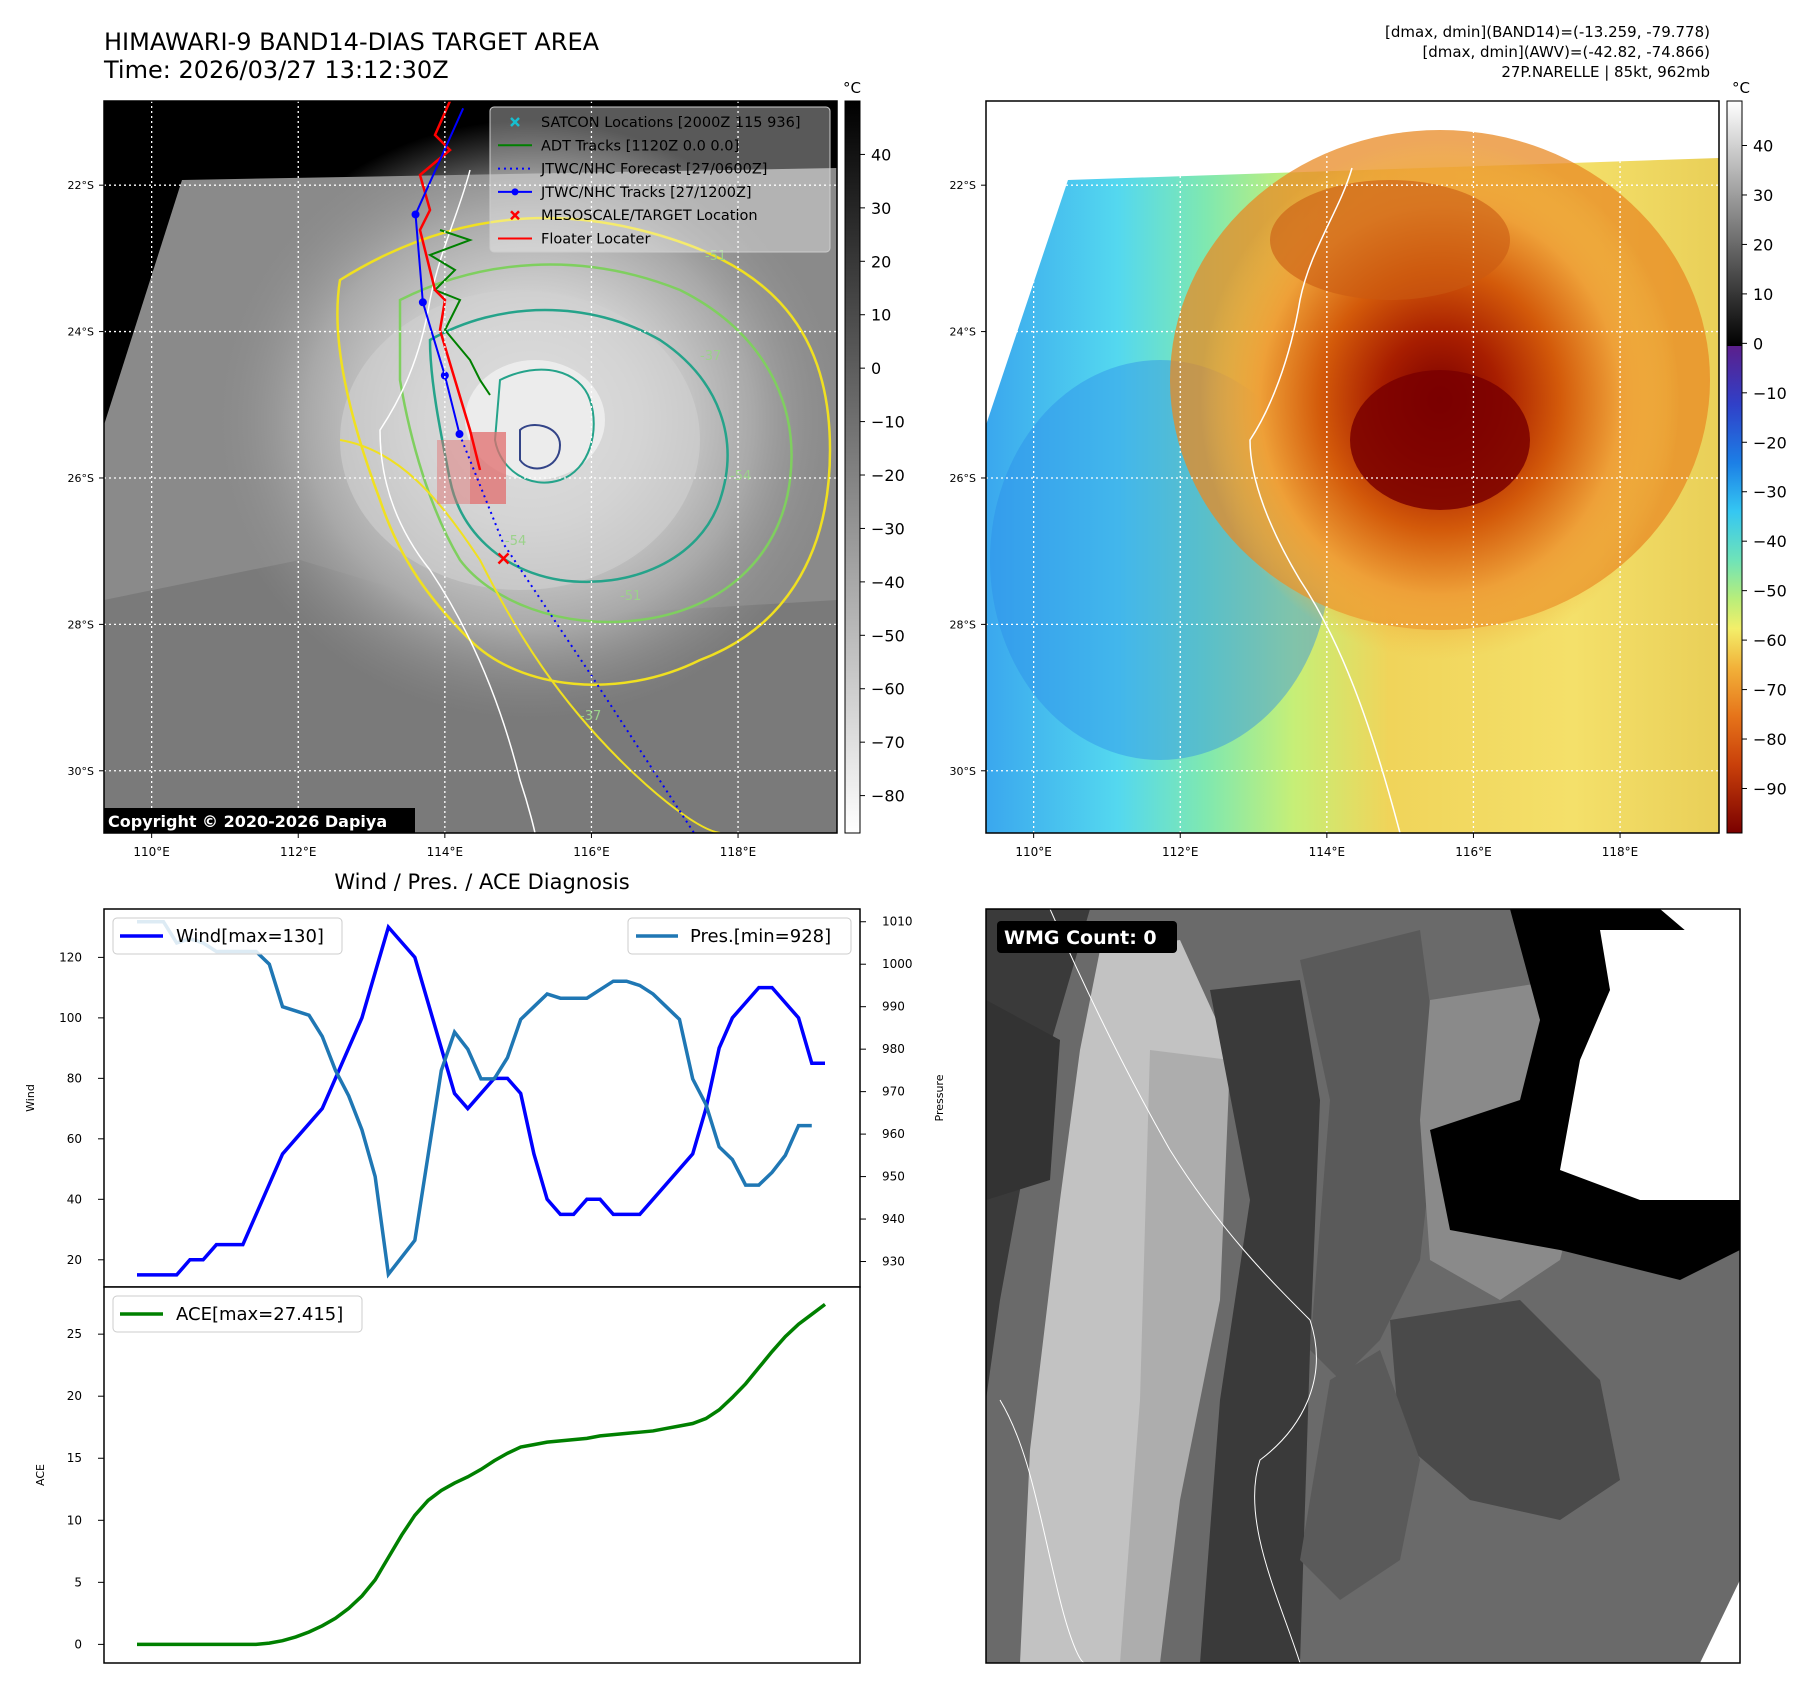 This screenshot has width=1797, height=1690. I want to click on colorbar-tick-label: 30, so click(1763, 195).